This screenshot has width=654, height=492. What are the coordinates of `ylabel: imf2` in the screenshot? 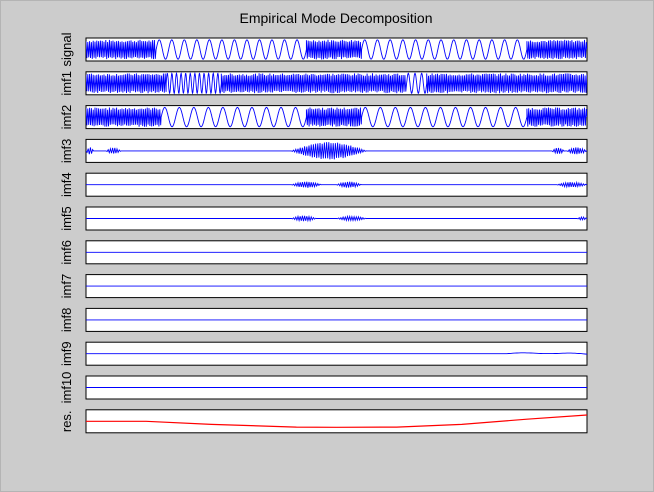 It's located at (66, 117).